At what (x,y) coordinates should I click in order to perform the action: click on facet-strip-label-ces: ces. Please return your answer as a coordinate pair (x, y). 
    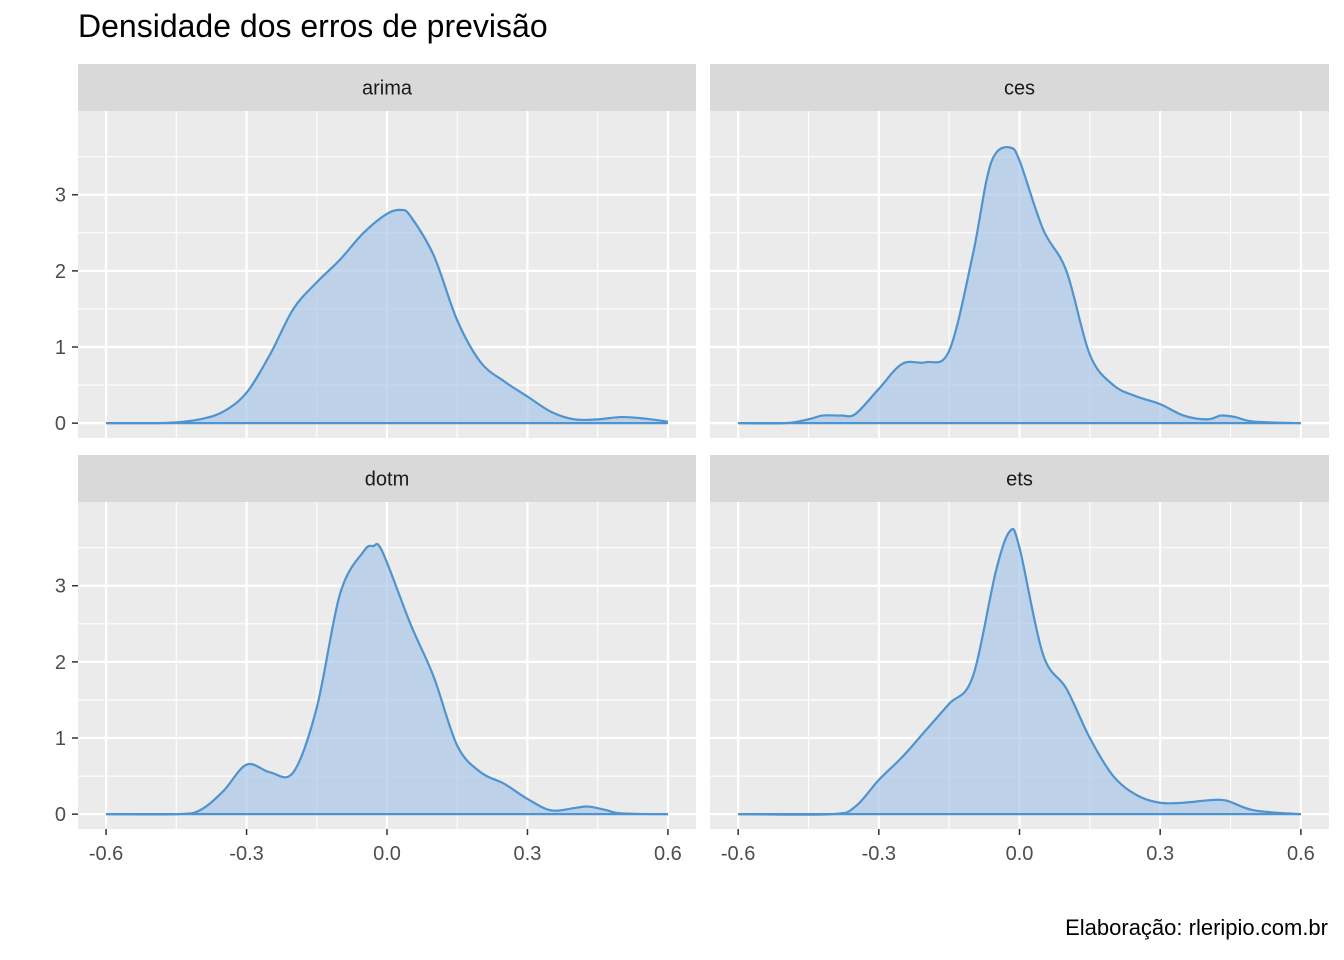
    Looking at the image, I should click on (1019, 89).